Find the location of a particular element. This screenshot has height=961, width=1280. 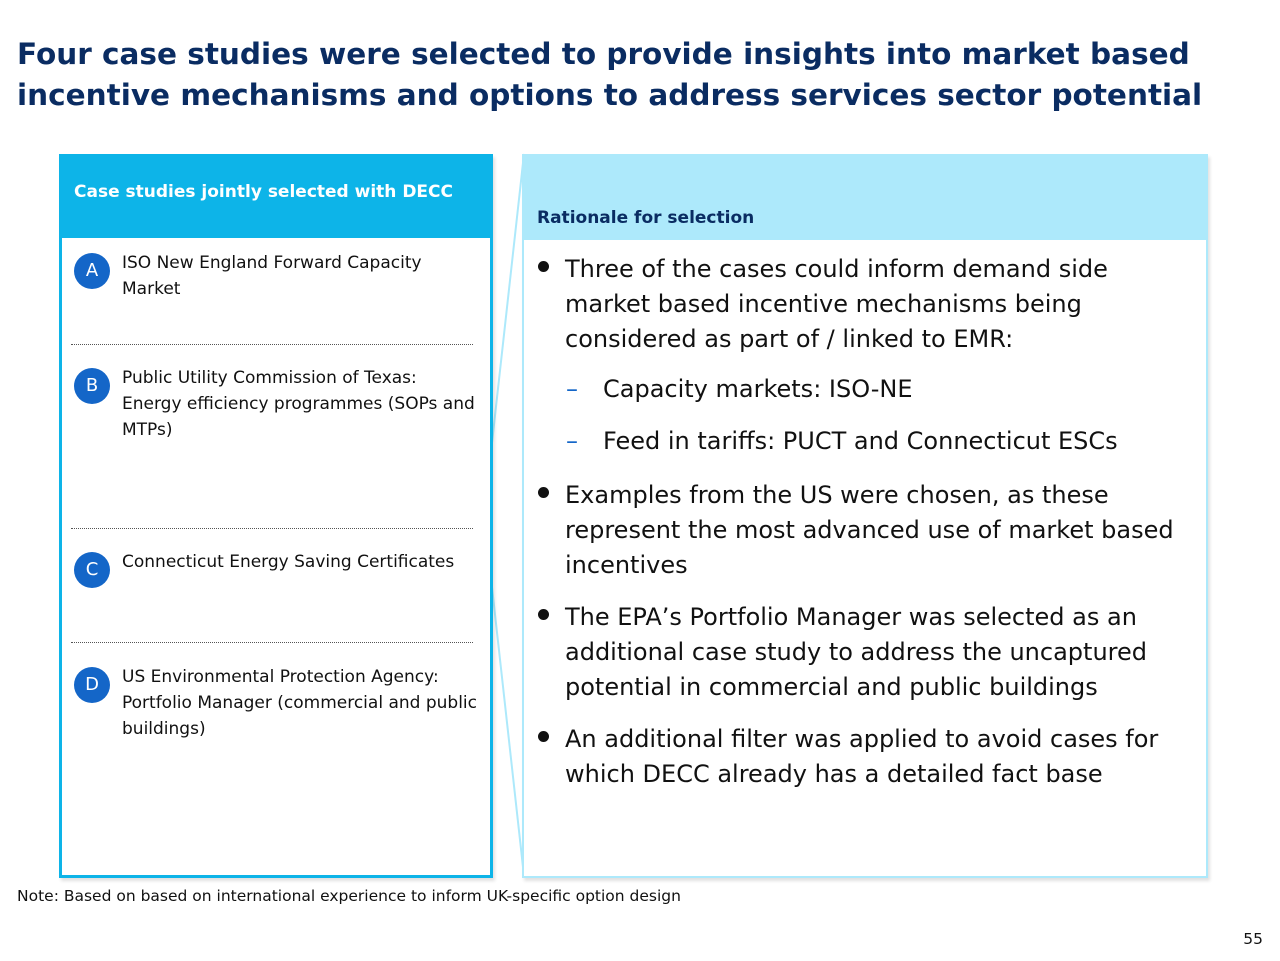

rationale-heading: Rationale for selection is located at coordinates (865, 198).